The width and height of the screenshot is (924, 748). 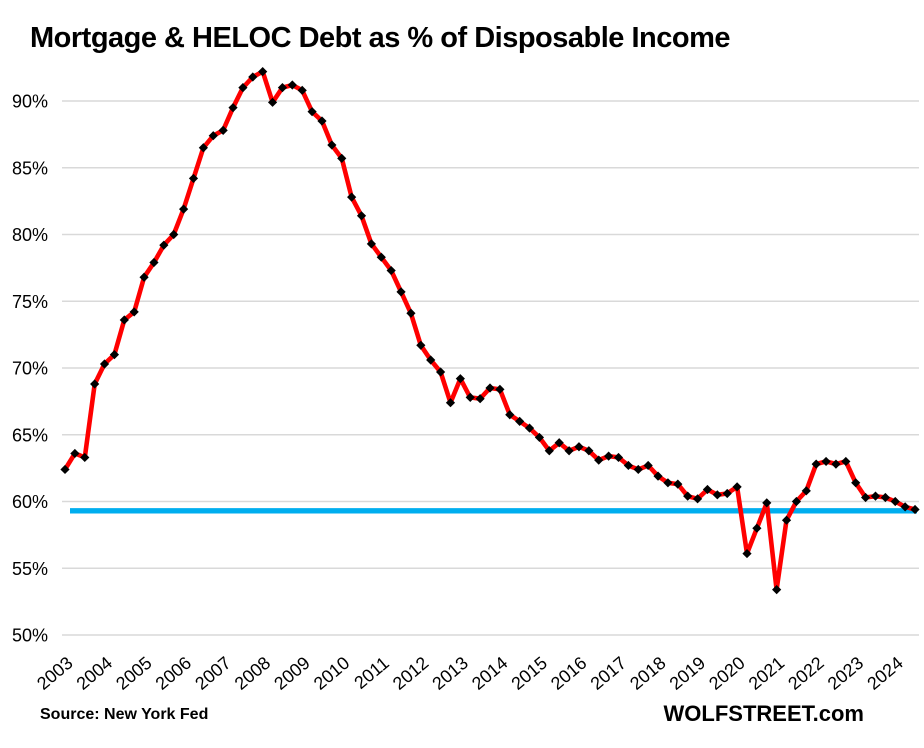 What do you see at coordinates (450, 673) in the screenshot?
I see `x-axis-tick-label: 2013` at bounding box center [450, 673].